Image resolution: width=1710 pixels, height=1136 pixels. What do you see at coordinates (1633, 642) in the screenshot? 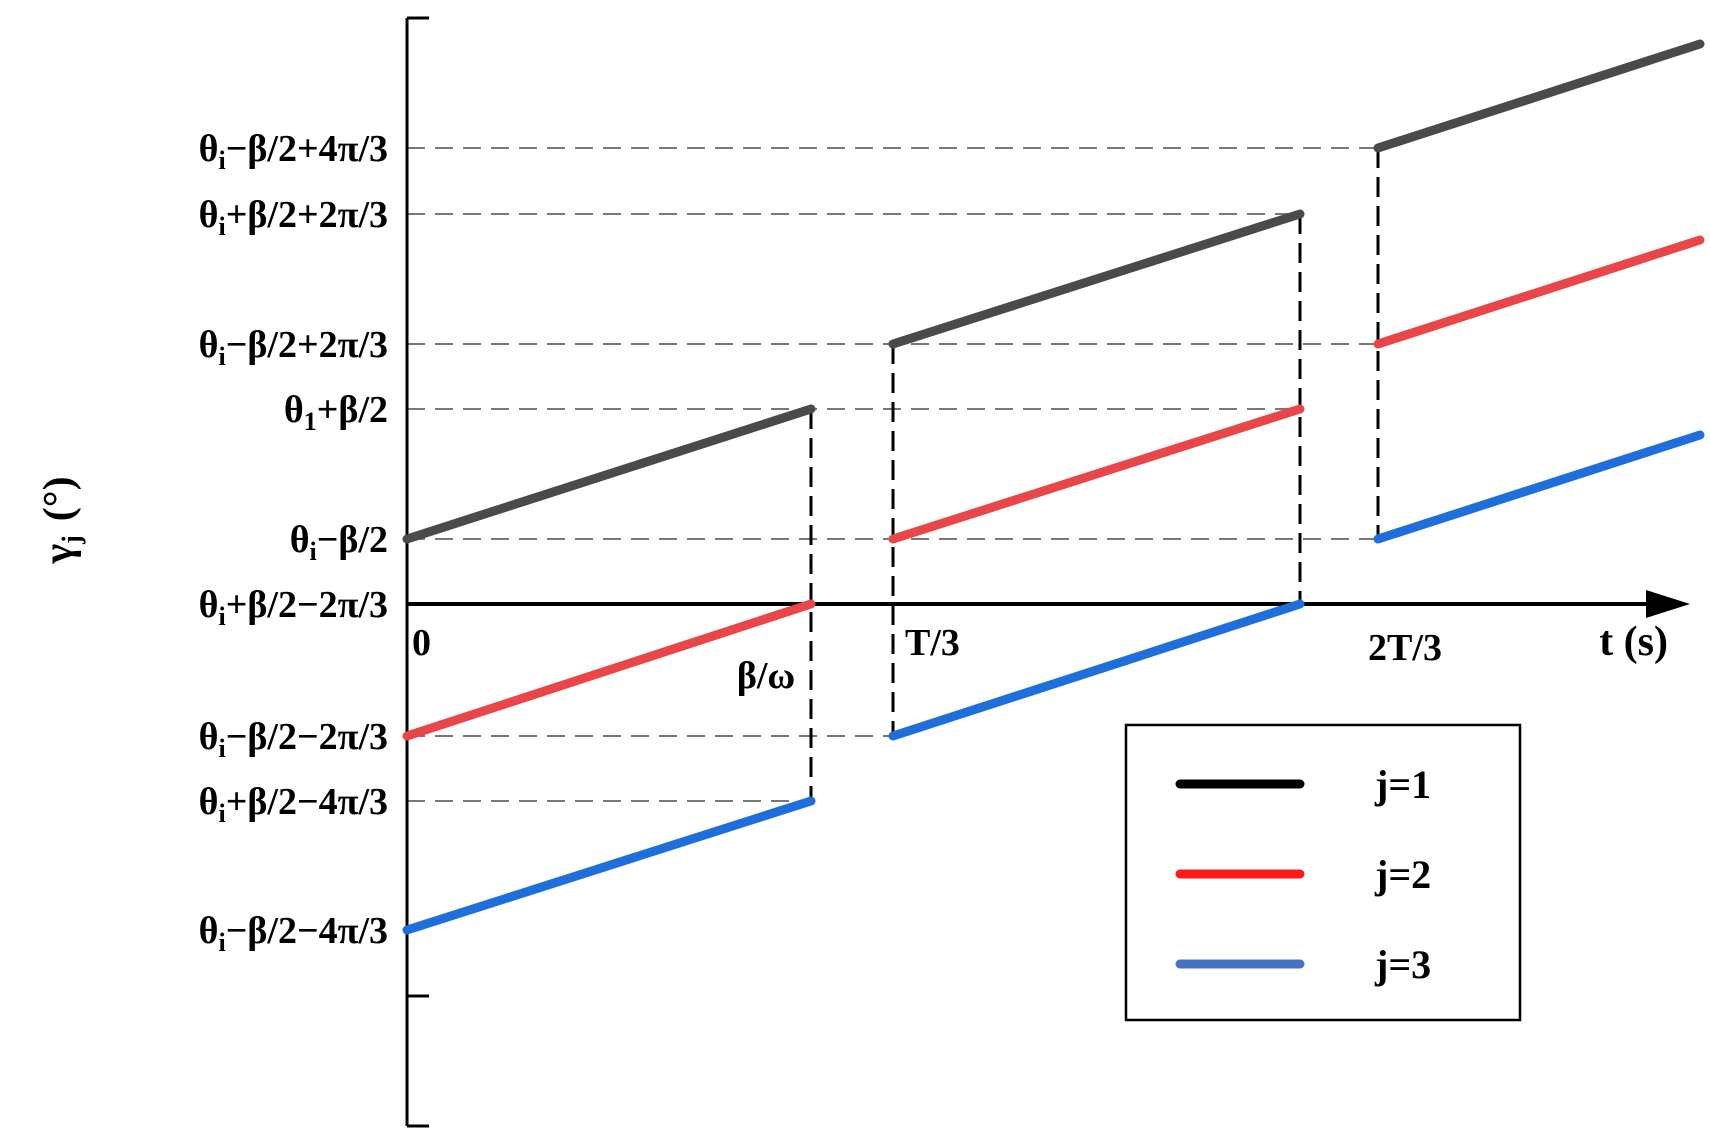
I see `x-axis-label: t (s)` at bounding box center [1633, 642].